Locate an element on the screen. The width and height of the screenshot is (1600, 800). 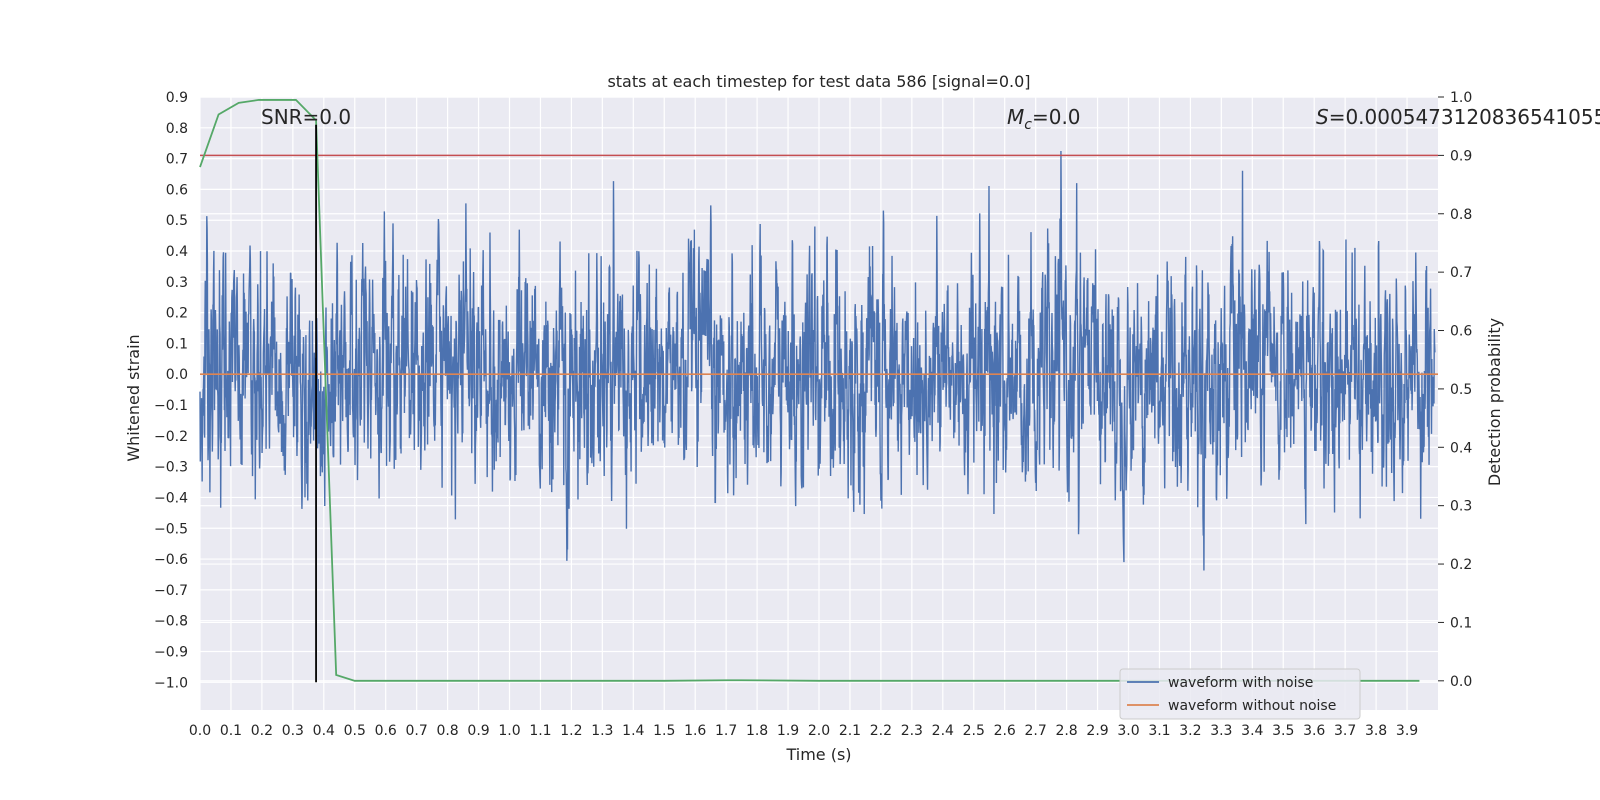
x-tick-label: 3.5 is located at coordinates (1283, 731).